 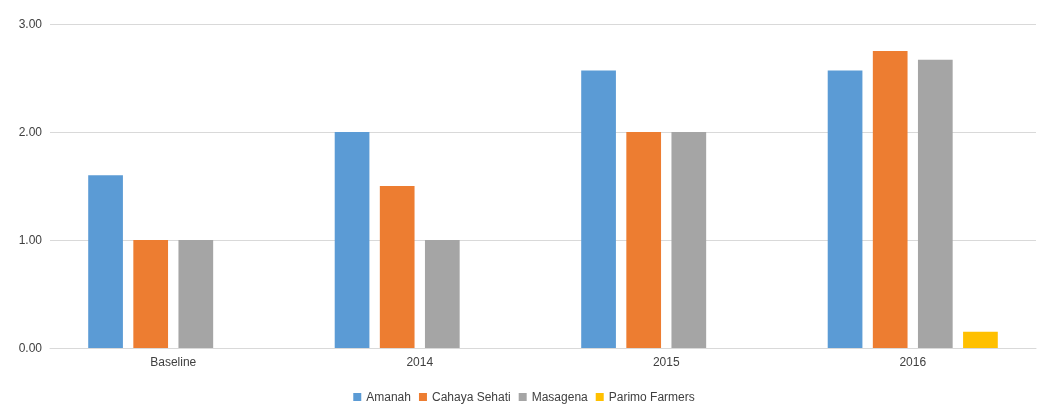 I want to click on x-tick-label: Baseline, so click(x=173, y=362).